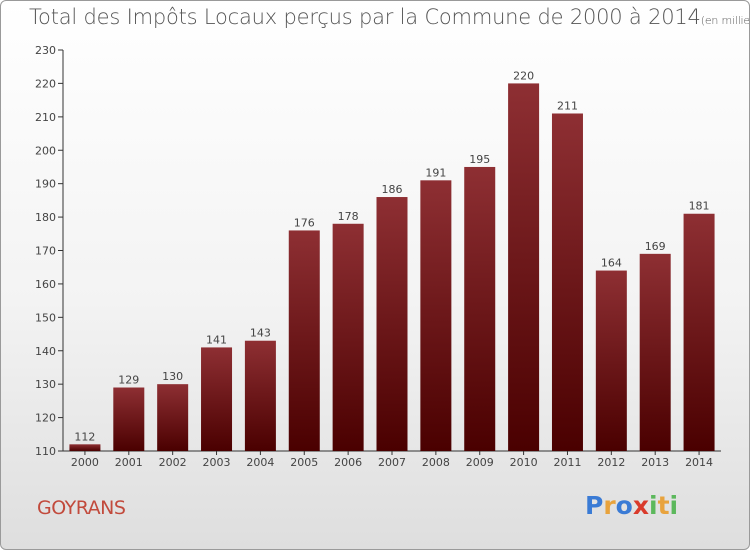  I want to click on y-tick-label: 130, so click(45, 384).